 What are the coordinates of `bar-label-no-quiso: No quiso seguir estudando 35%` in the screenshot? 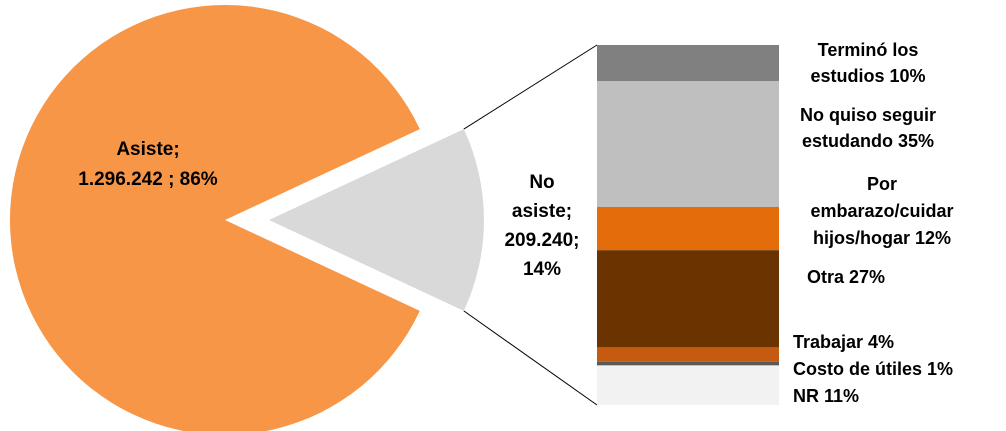 It's located at (868, 128).